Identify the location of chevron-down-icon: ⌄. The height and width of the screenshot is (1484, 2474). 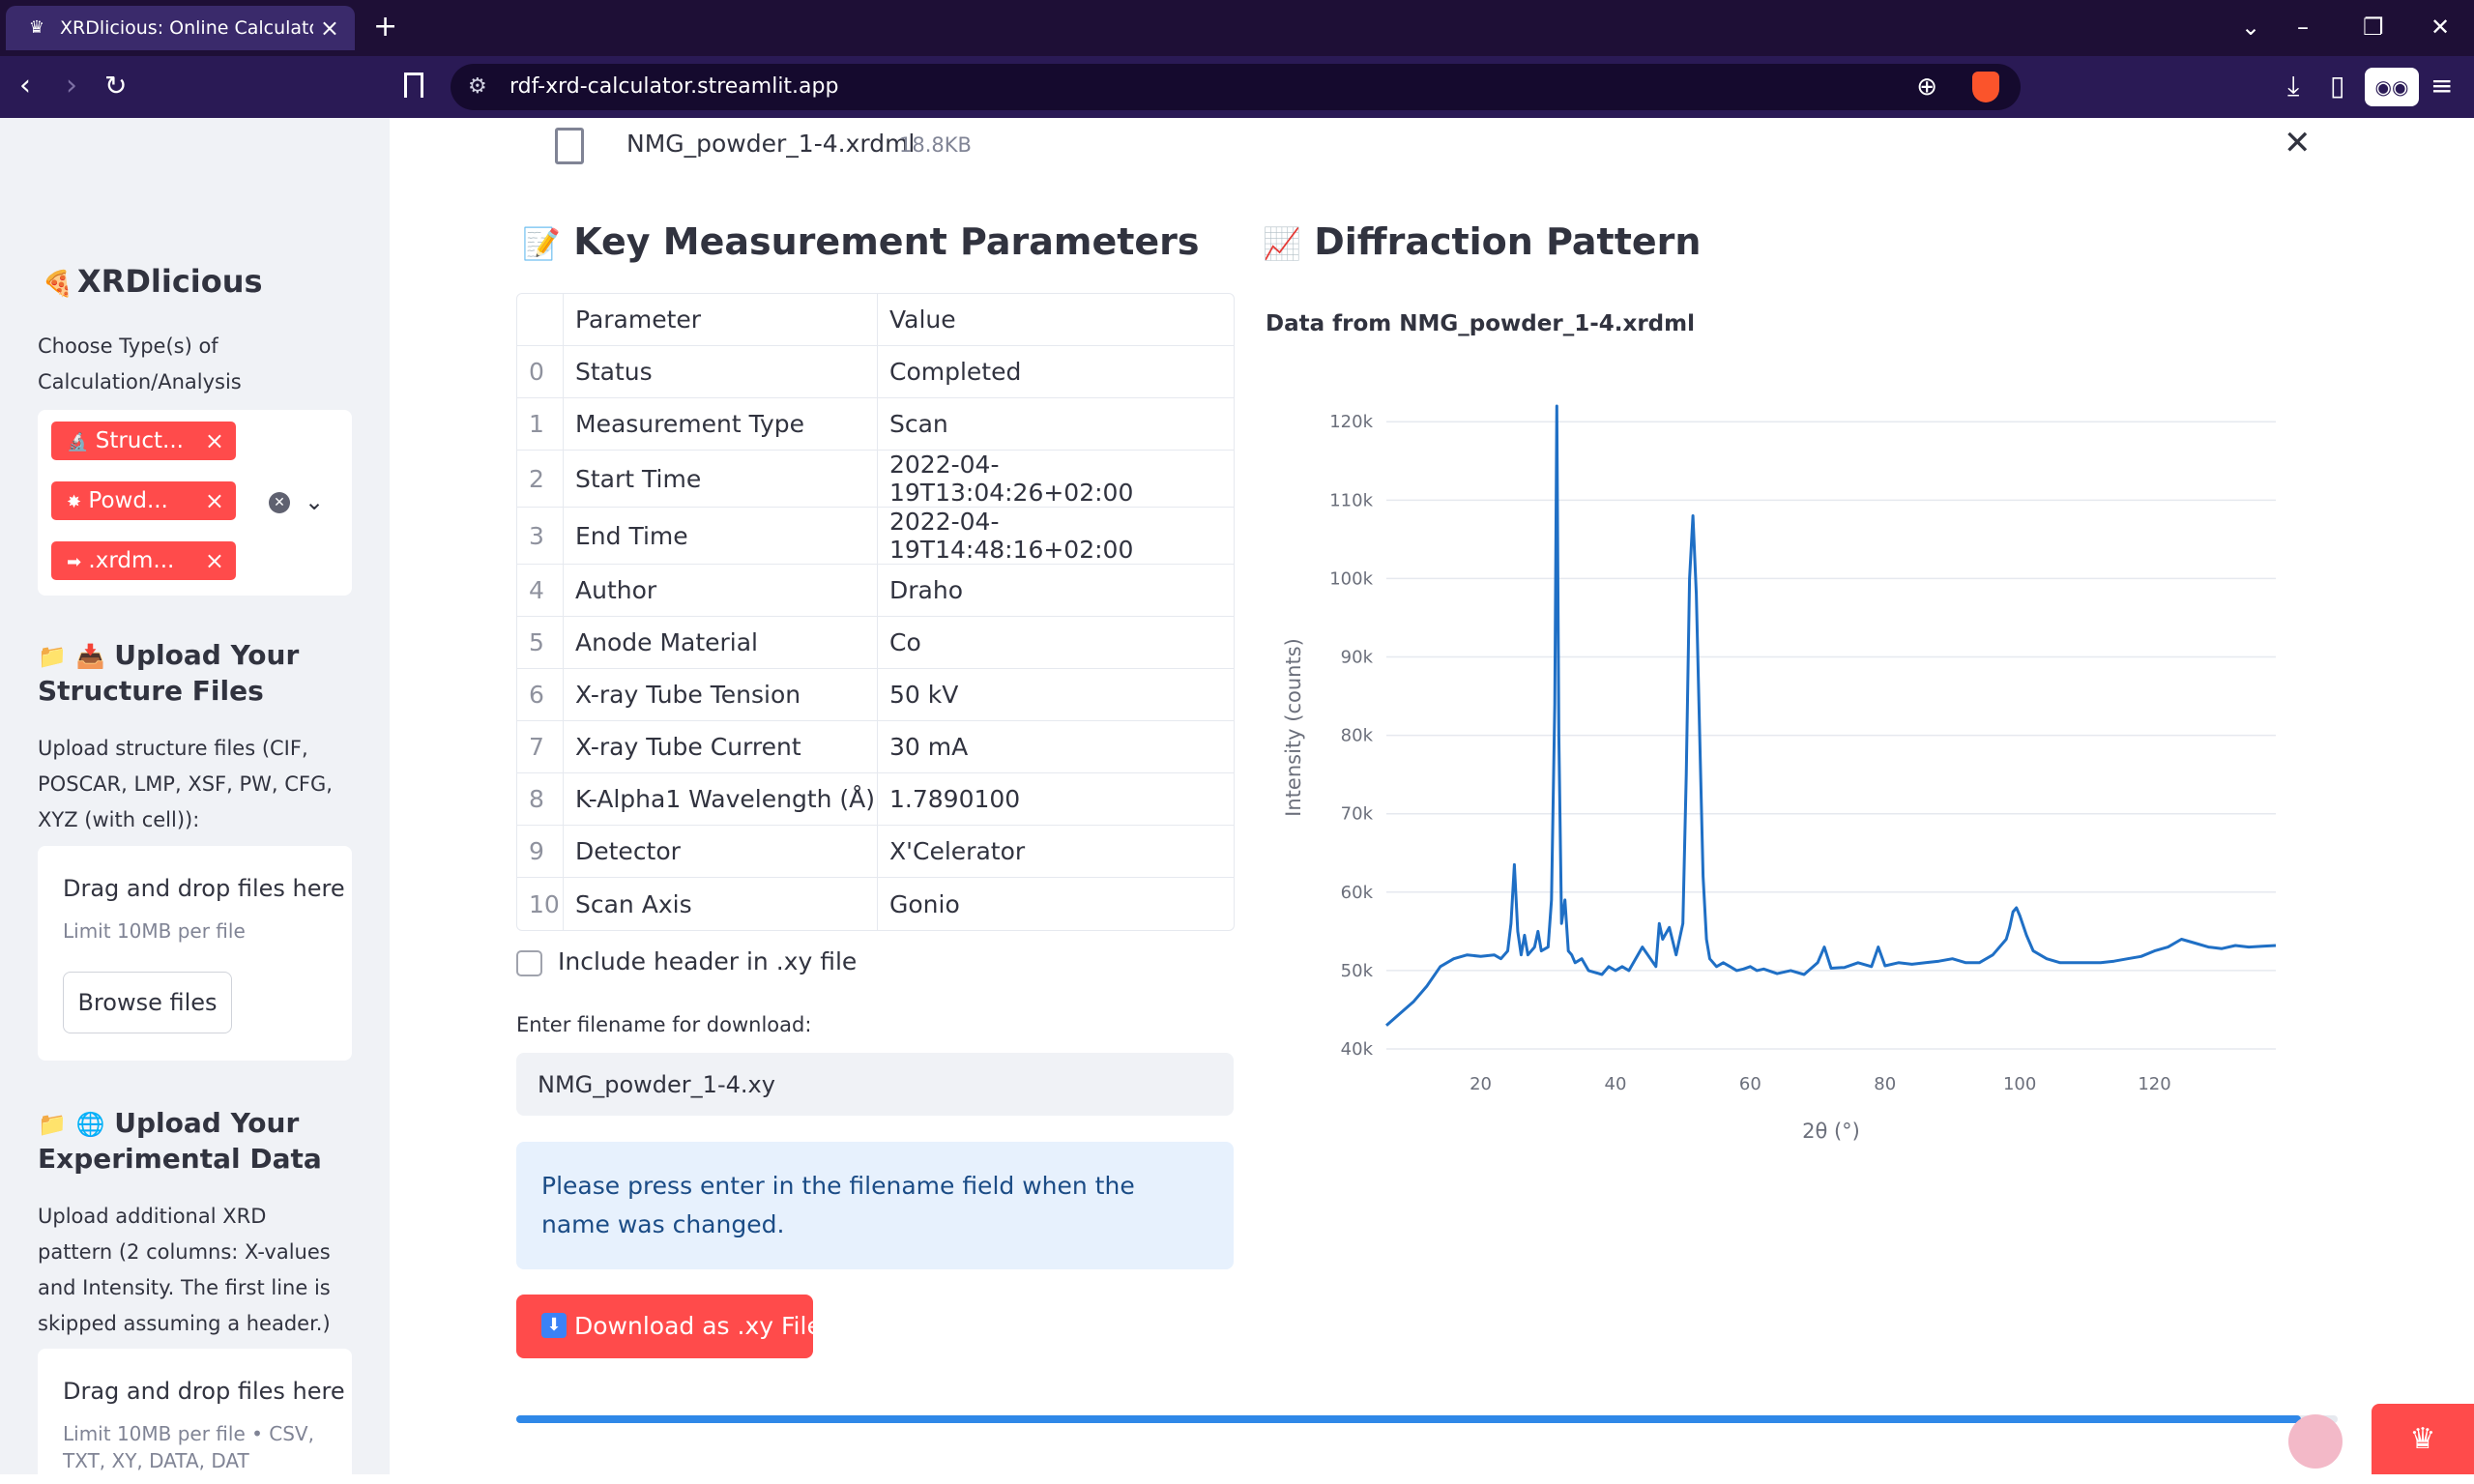
(315, 501).